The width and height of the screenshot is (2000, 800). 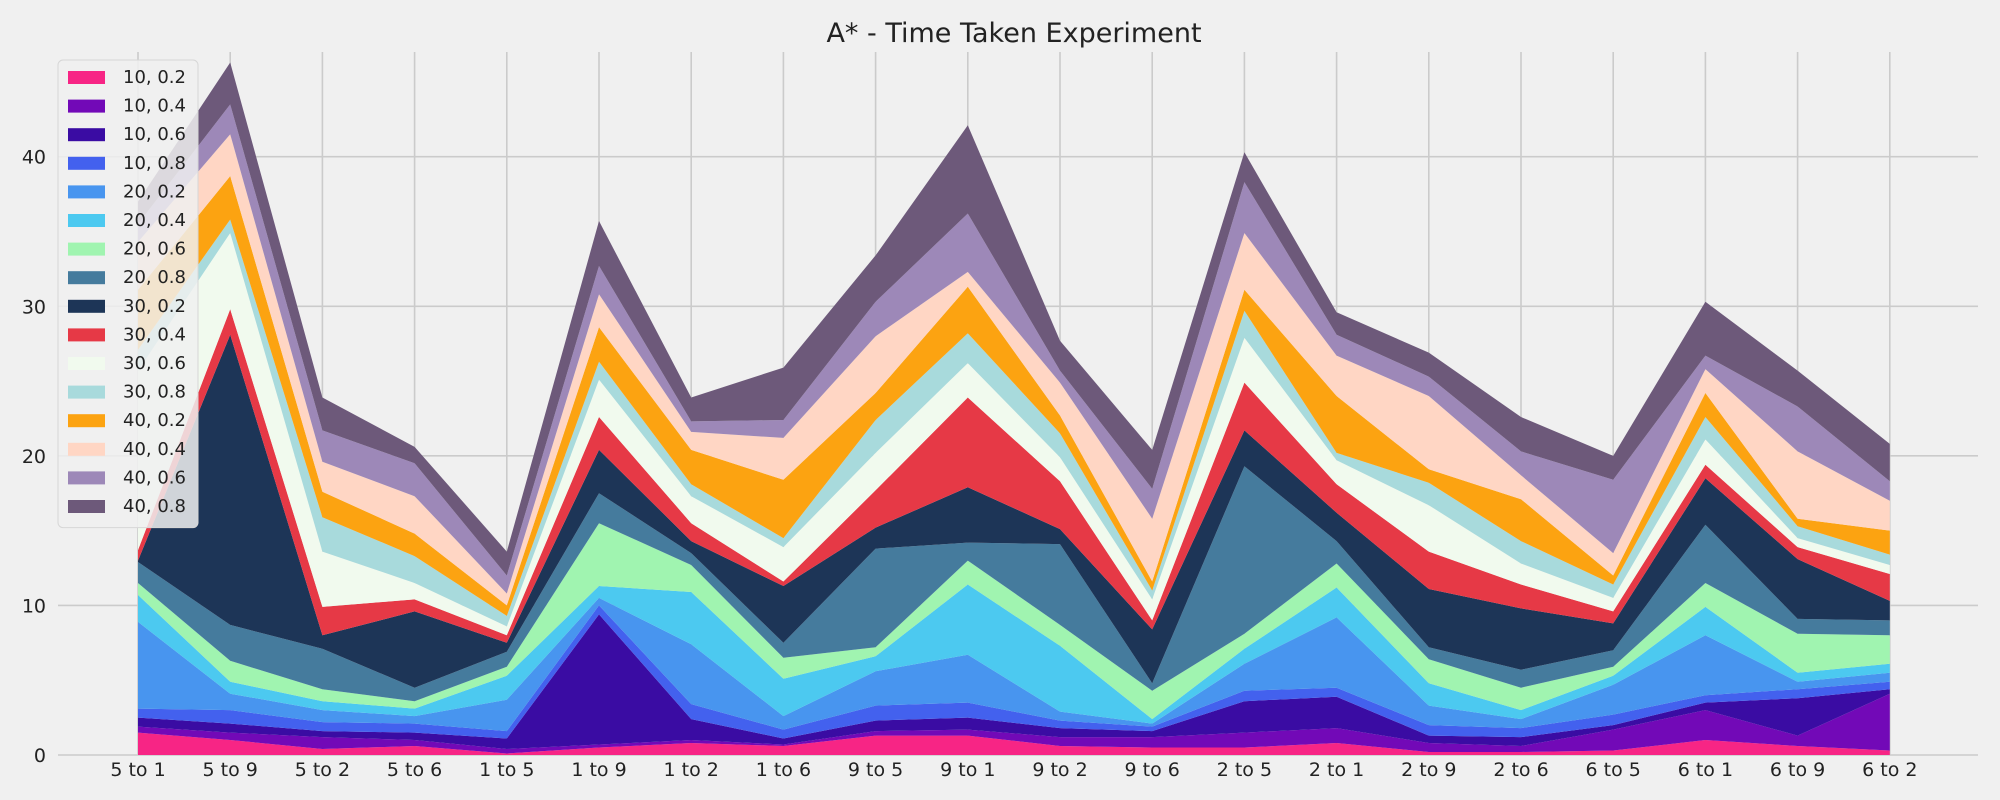 I want to click on x-tick-label: 5 to 6, so click(x=414, y=770).